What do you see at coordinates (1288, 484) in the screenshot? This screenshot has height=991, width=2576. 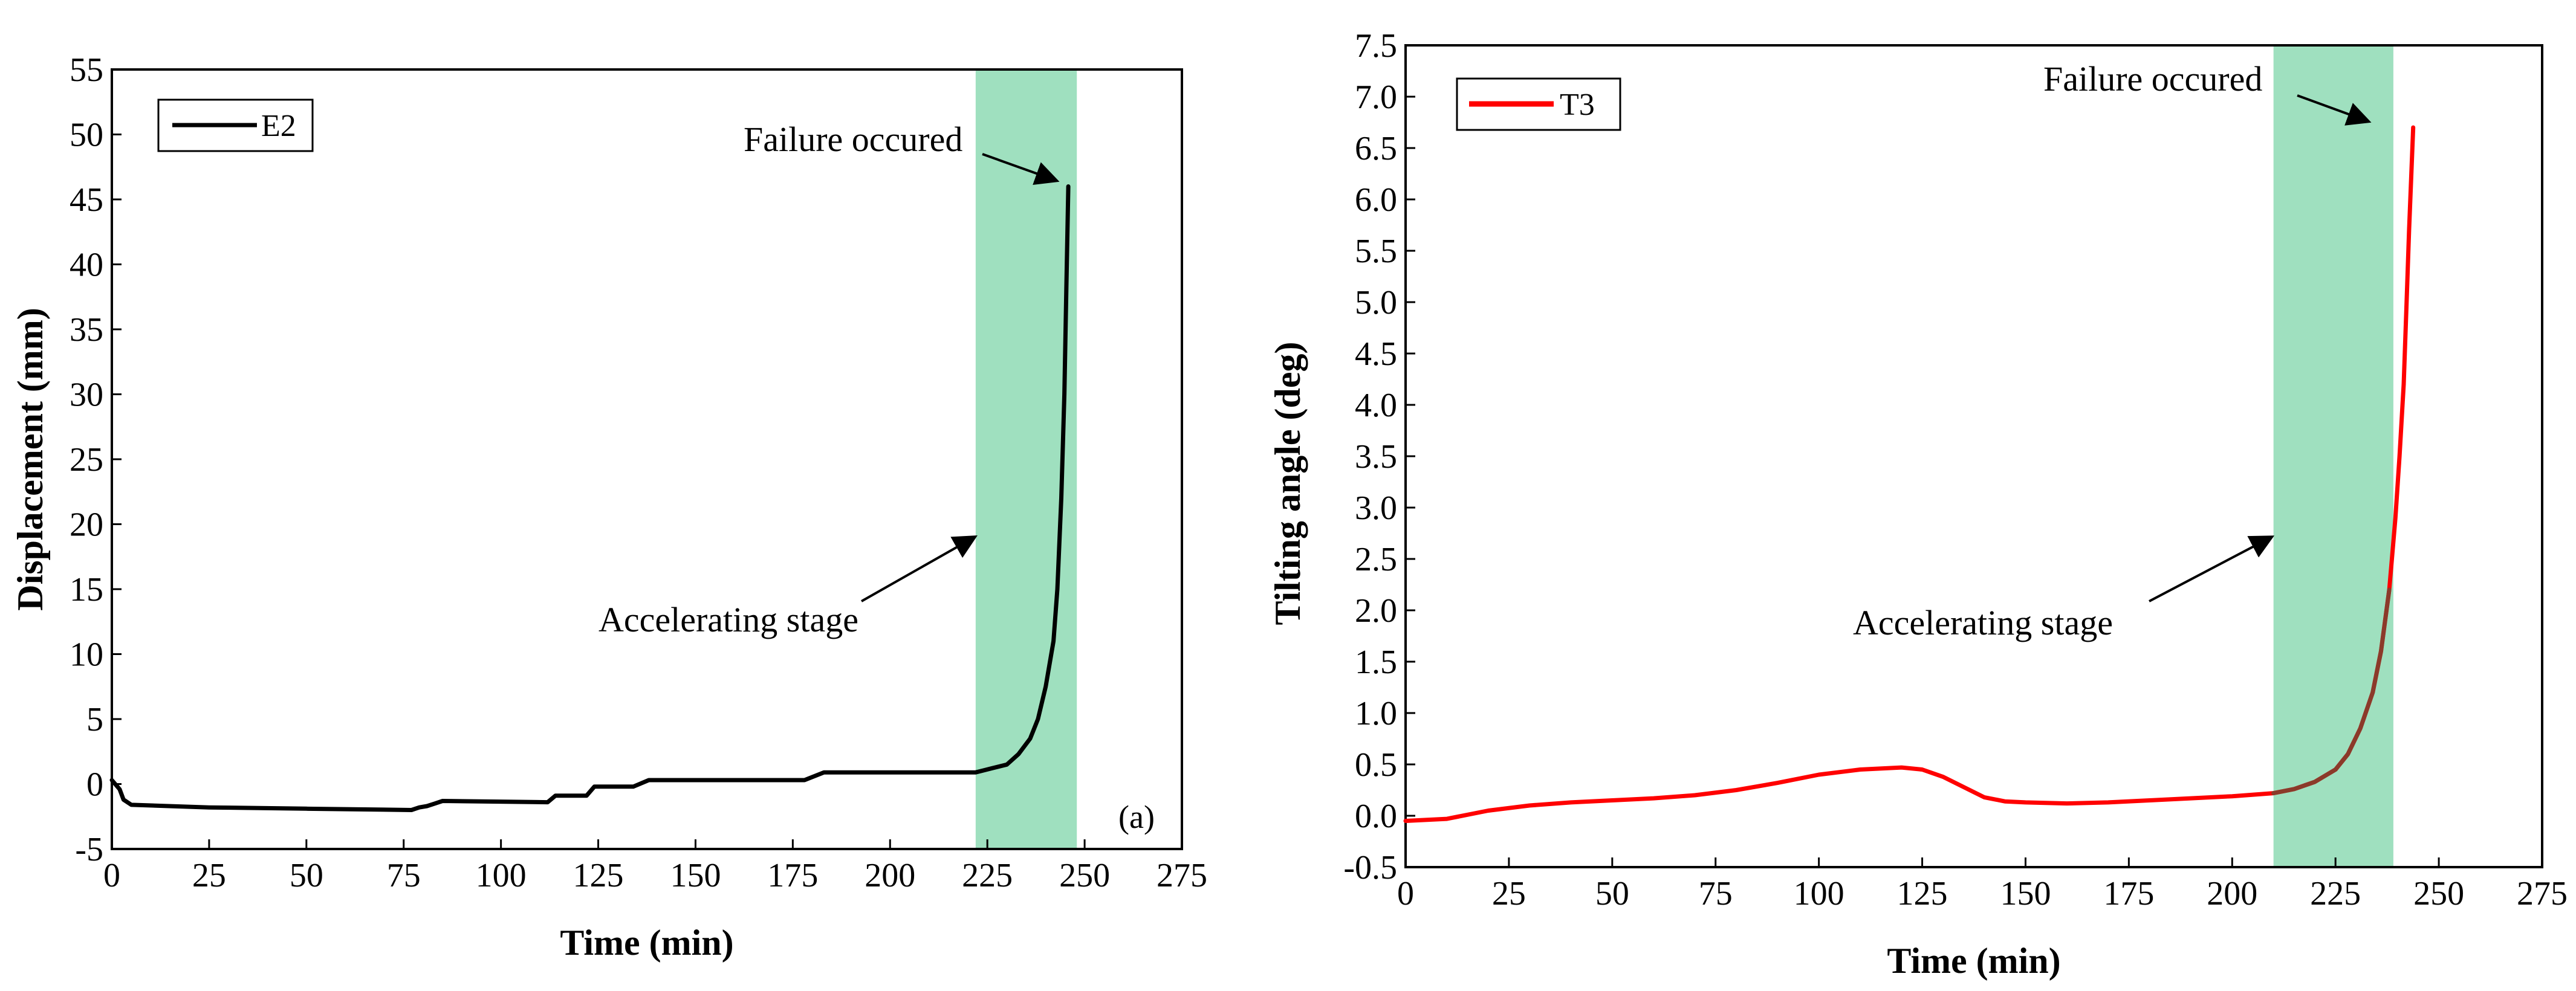 I see `y-axis-title: Tilting angle (deg)` at bounding box center [1288, 484].